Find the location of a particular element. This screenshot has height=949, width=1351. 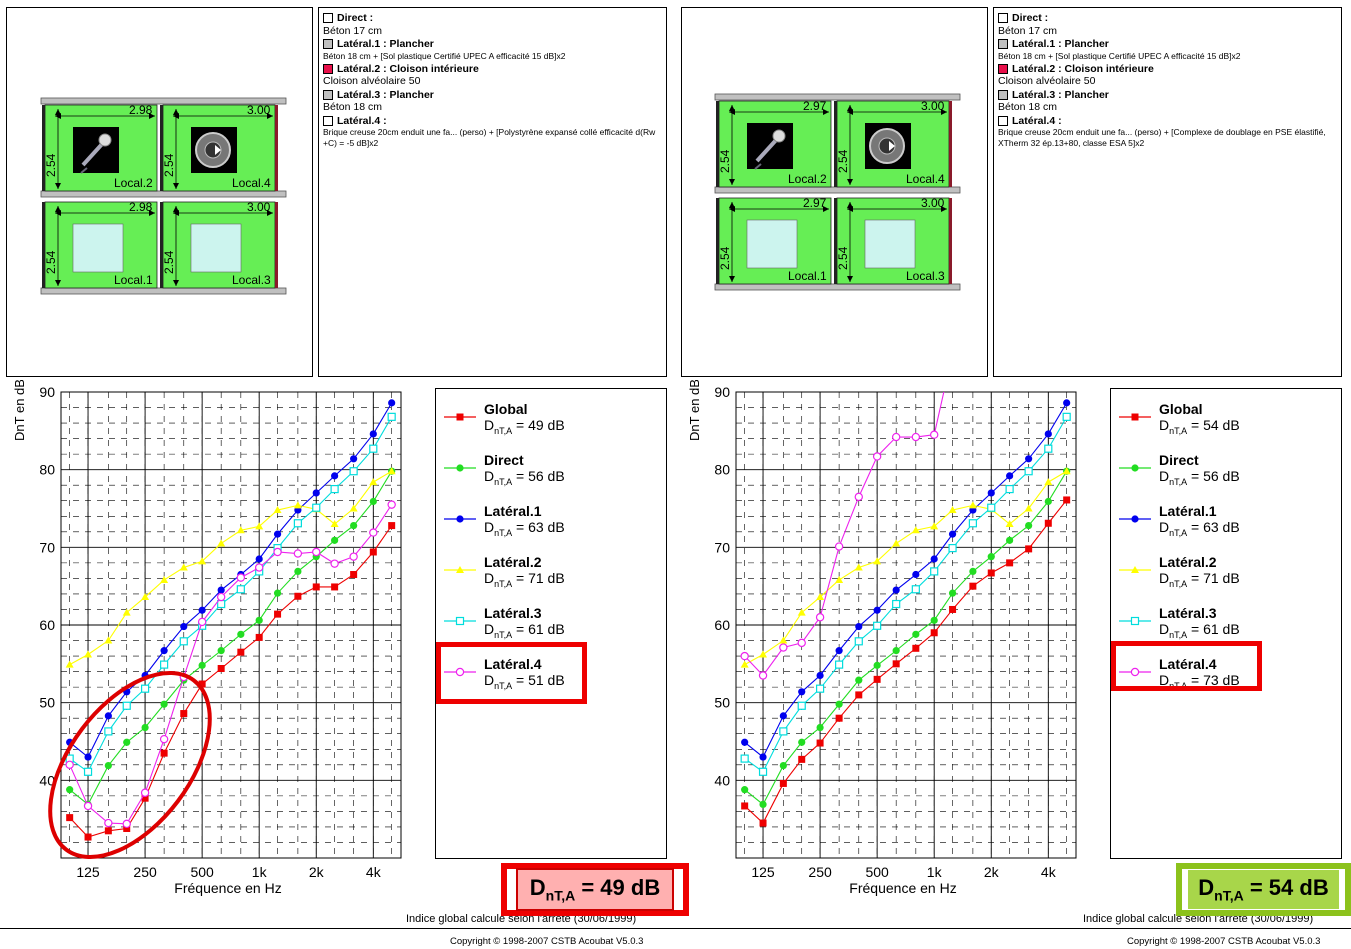

path-item: Direct : Béton 17 cm is located at coordinates (492, 24).